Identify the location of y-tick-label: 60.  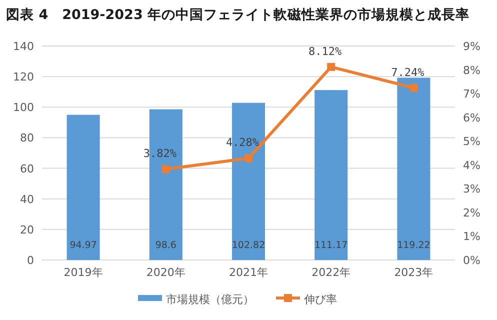
(27, 169).